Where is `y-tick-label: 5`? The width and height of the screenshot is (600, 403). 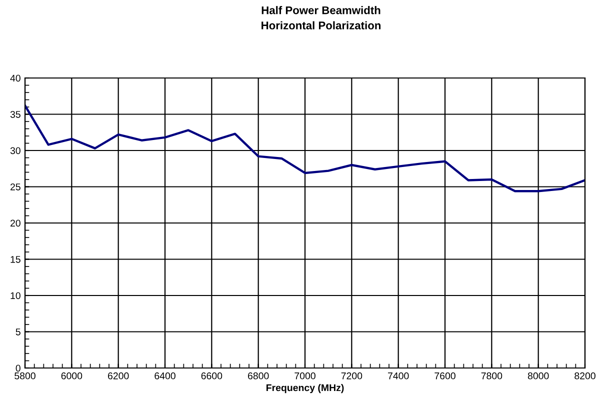 y-tick-label: 5 is located at coordinates (18, 332).